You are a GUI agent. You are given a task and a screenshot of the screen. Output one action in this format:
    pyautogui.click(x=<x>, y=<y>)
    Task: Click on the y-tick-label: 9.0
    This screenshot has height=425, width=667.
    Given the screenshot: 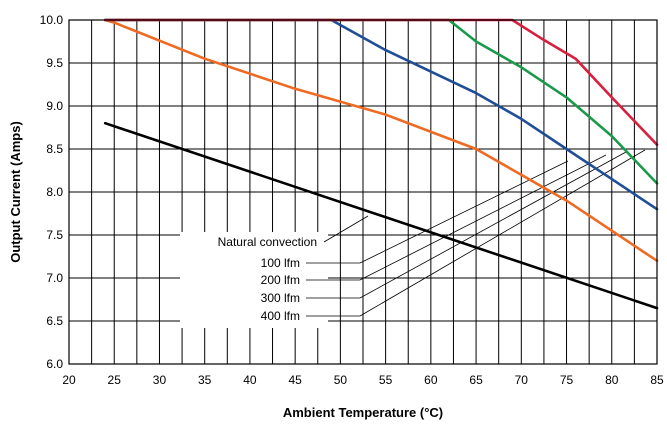 What is the action you would take?
    pyautogui.click(x=54, y=106)
    